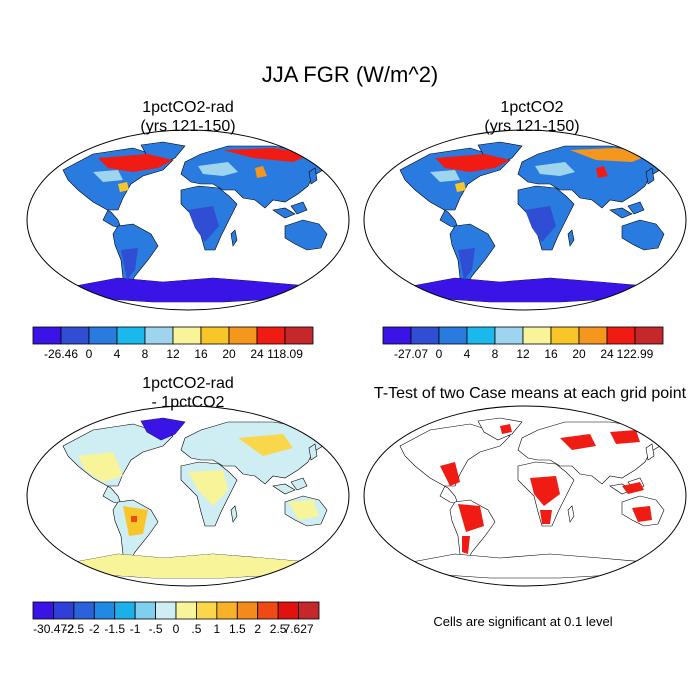 The image size is (700, 700). What do you see at coordinates (188, 107) in the screenshot?
I see `panel-1-title-line1: 1pctCO2-rad` at bounding box center [188, 107].